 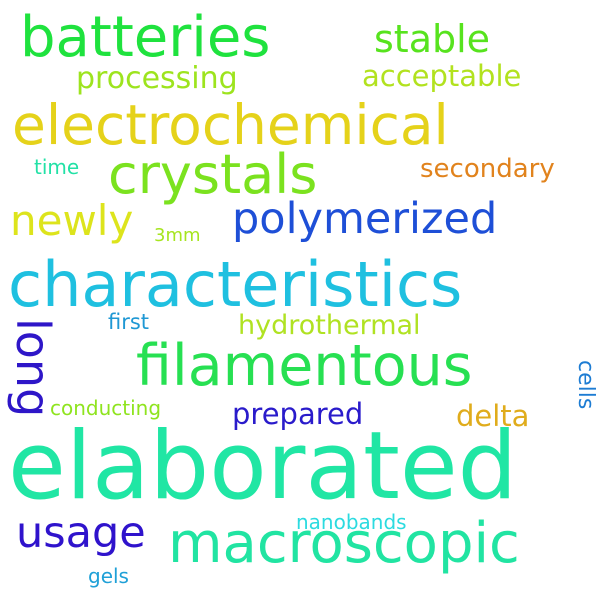 I want to click on word-macroscopic: macroscopic, so click(x=344, y=543).